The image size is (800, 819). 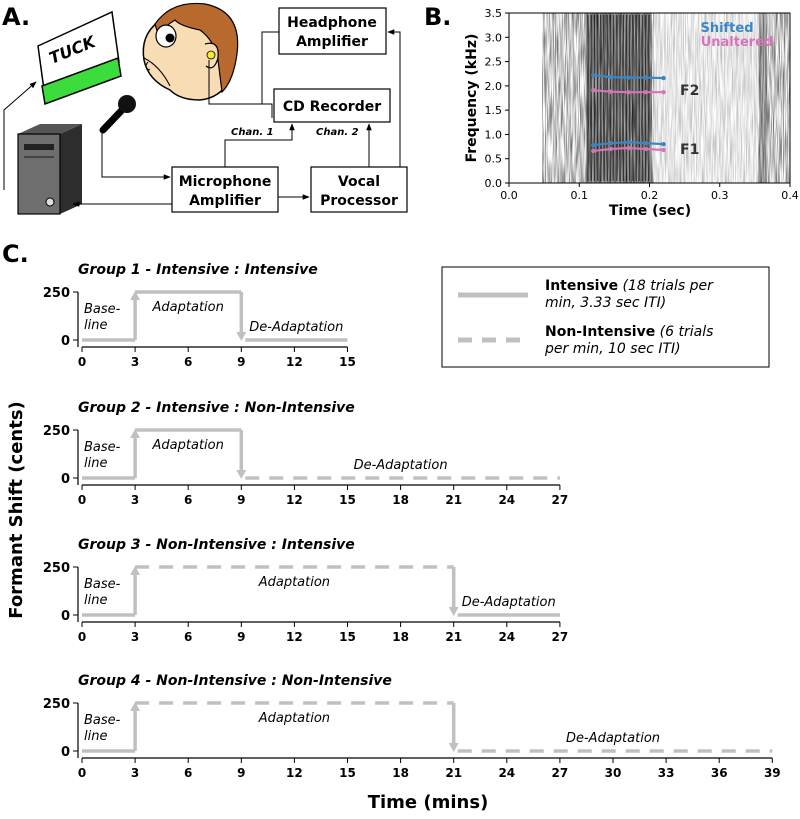 I want to click on y-tick-label: 3.5, so click(x=494, y=13).